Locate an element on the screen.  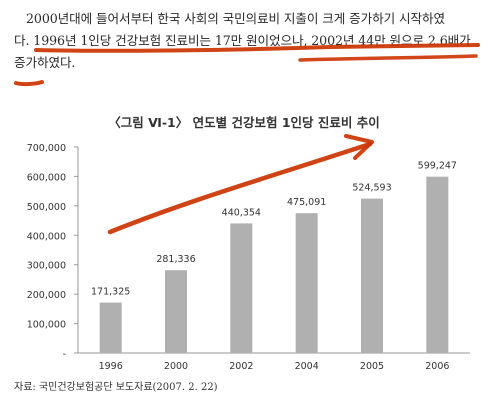
data-label: 440,354 is located at coordinates (241, 212).